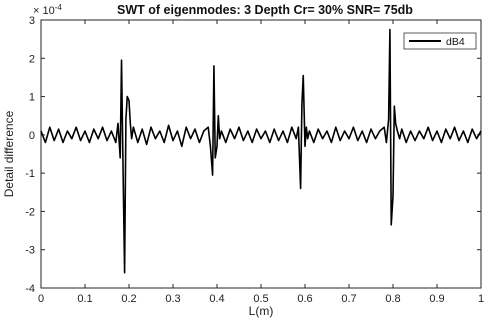 This screenshot has width=487, height=321. What do you see at coordinates (9, 153) in the screenshot?
I see `y-axis-label: Detail difference` at bounding box center [9, 153].